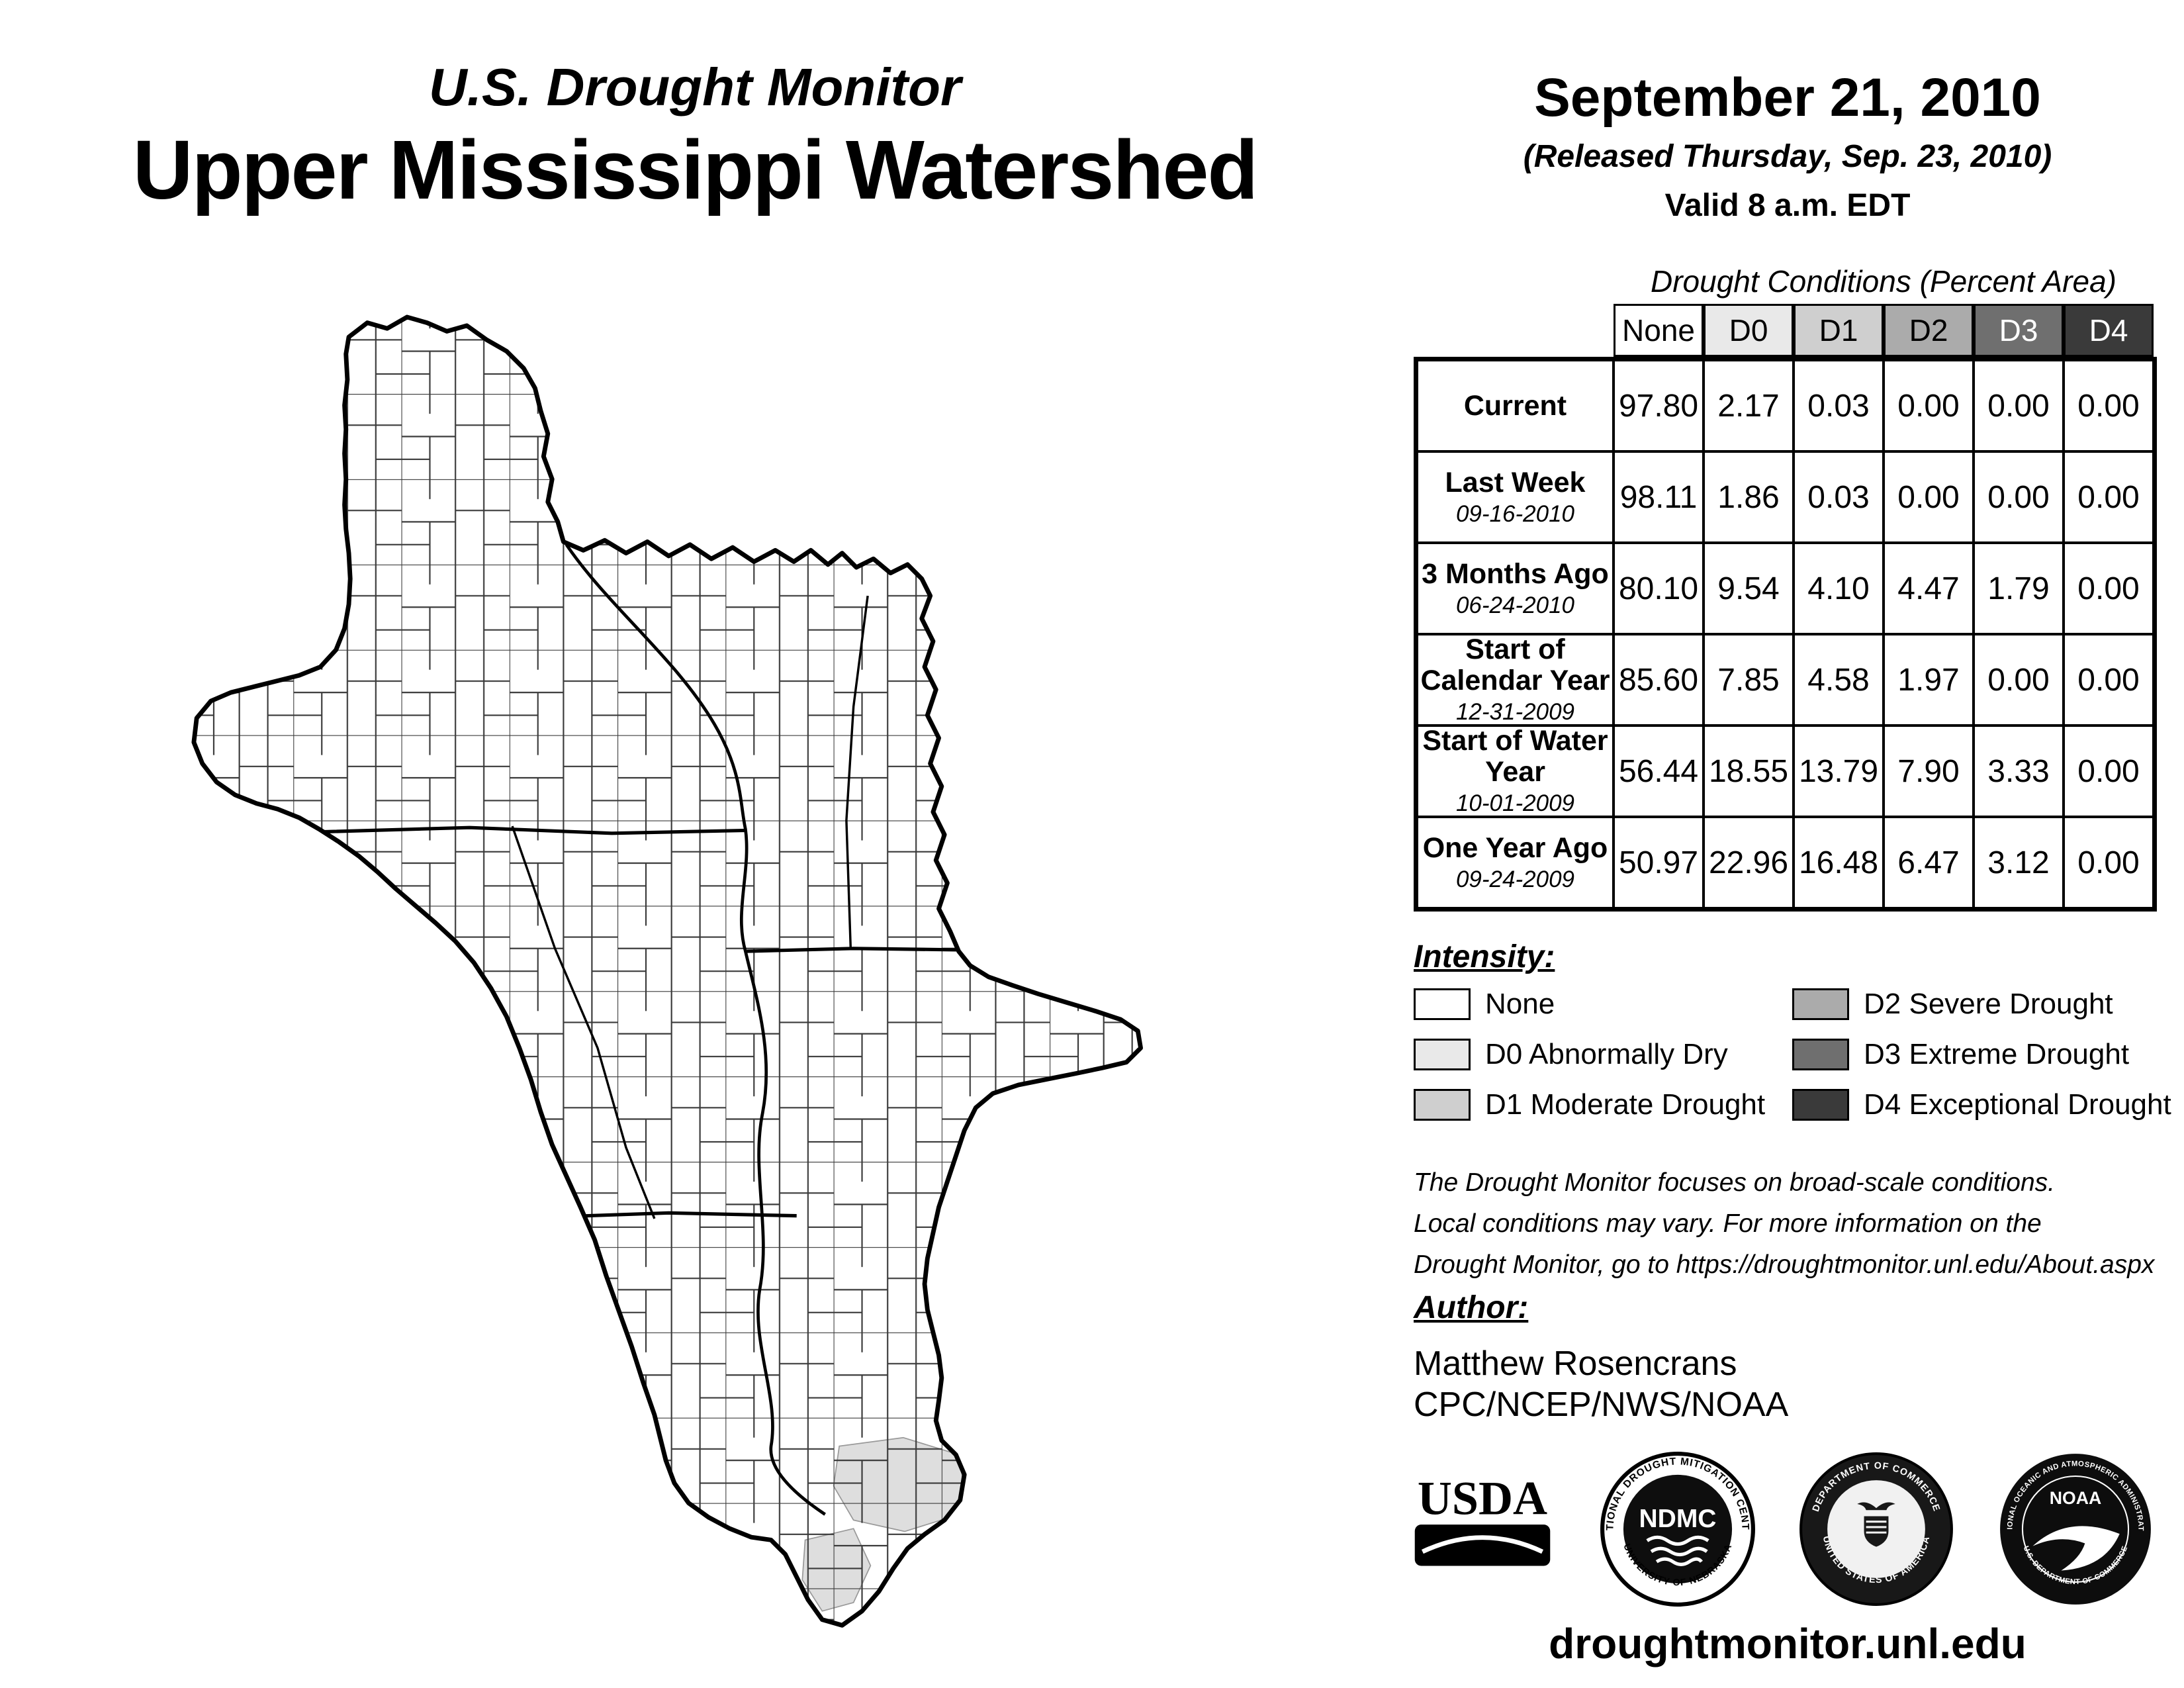  What do you see at coordinates (1982, 1054) in the screenshot?
I see `legend-item-d3: D3 Extreme Drought` at bounding box center [1982, 1054].